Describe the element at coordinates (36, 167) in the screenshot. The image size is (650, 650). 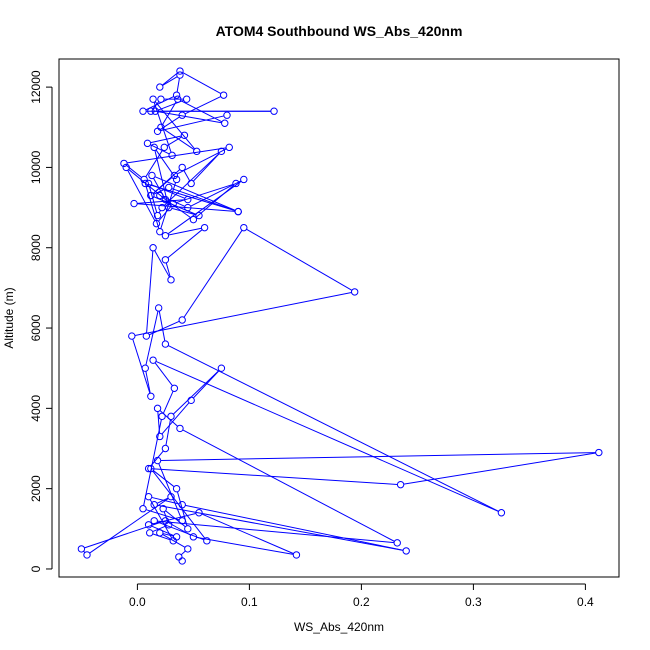
I see `y-tick-label: 10000` at that location.